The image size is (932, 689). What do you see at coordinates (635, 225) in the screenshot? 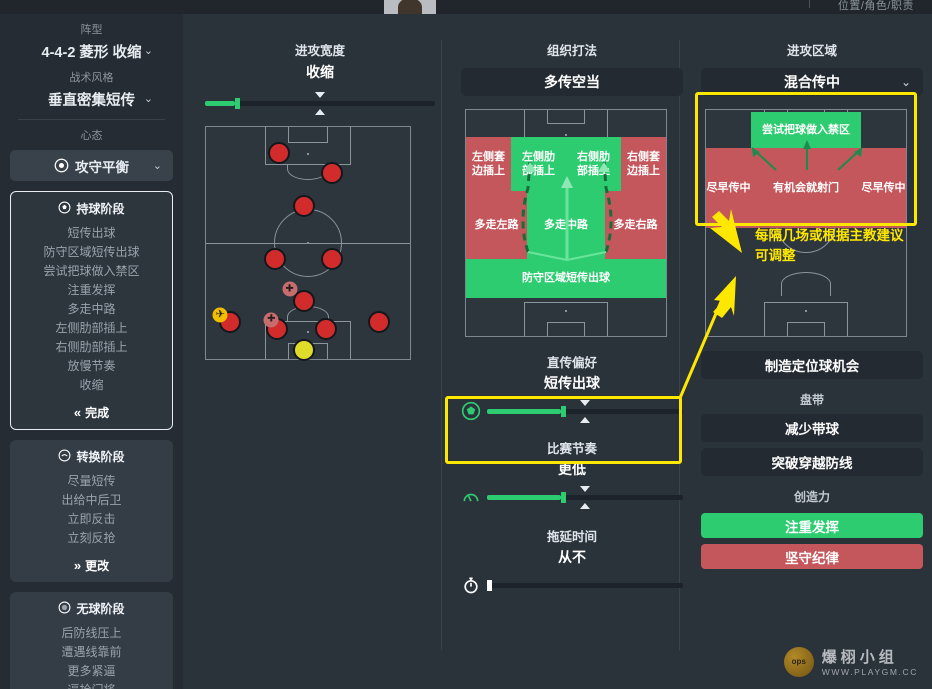
I see `zone-play-right: 多走右路` at bounding box center [635, 225].